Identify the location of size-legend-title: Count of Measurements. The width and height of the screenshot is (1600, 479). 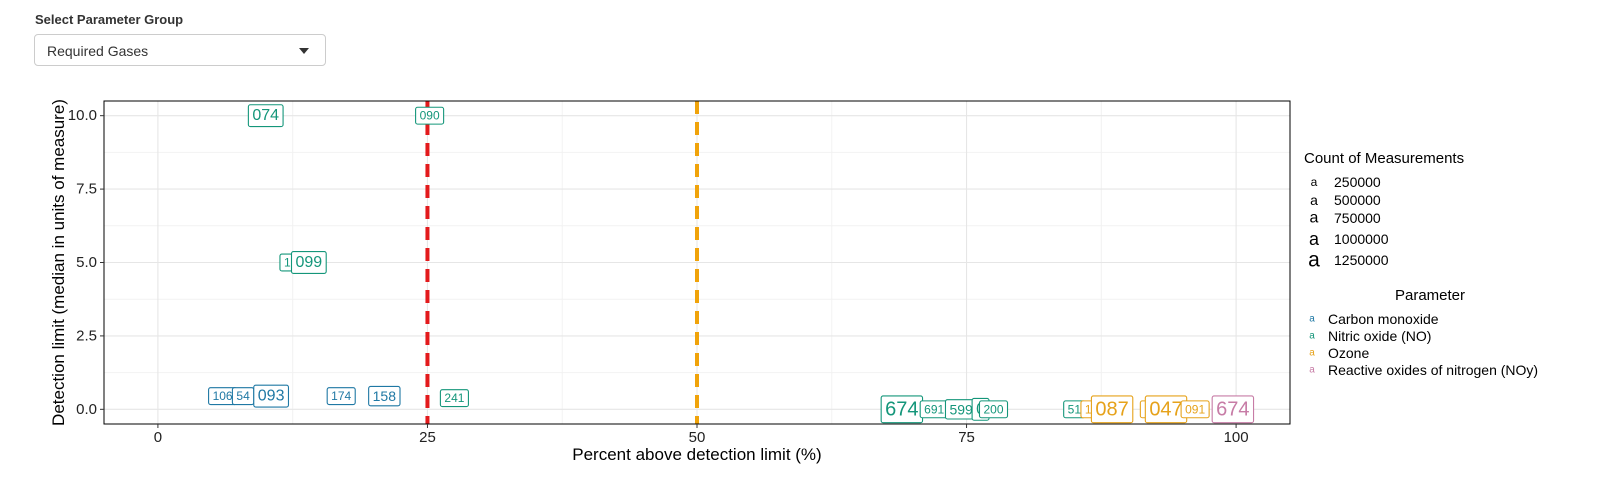
(1384, 158).